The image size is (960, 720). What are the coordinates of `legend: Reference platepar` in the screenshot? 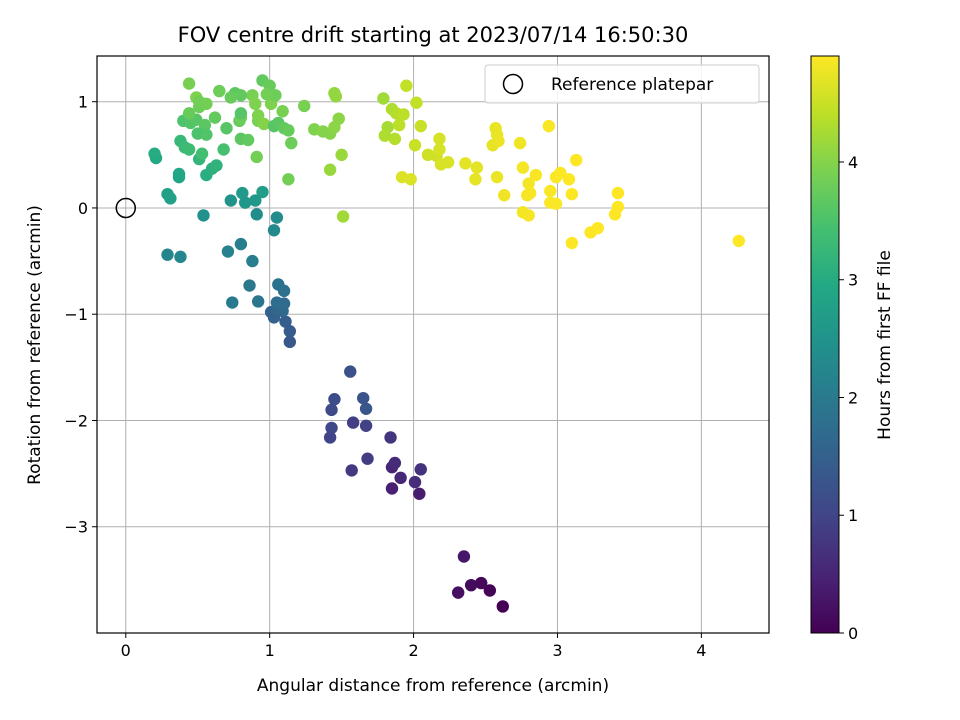 It's located at (622, 84).